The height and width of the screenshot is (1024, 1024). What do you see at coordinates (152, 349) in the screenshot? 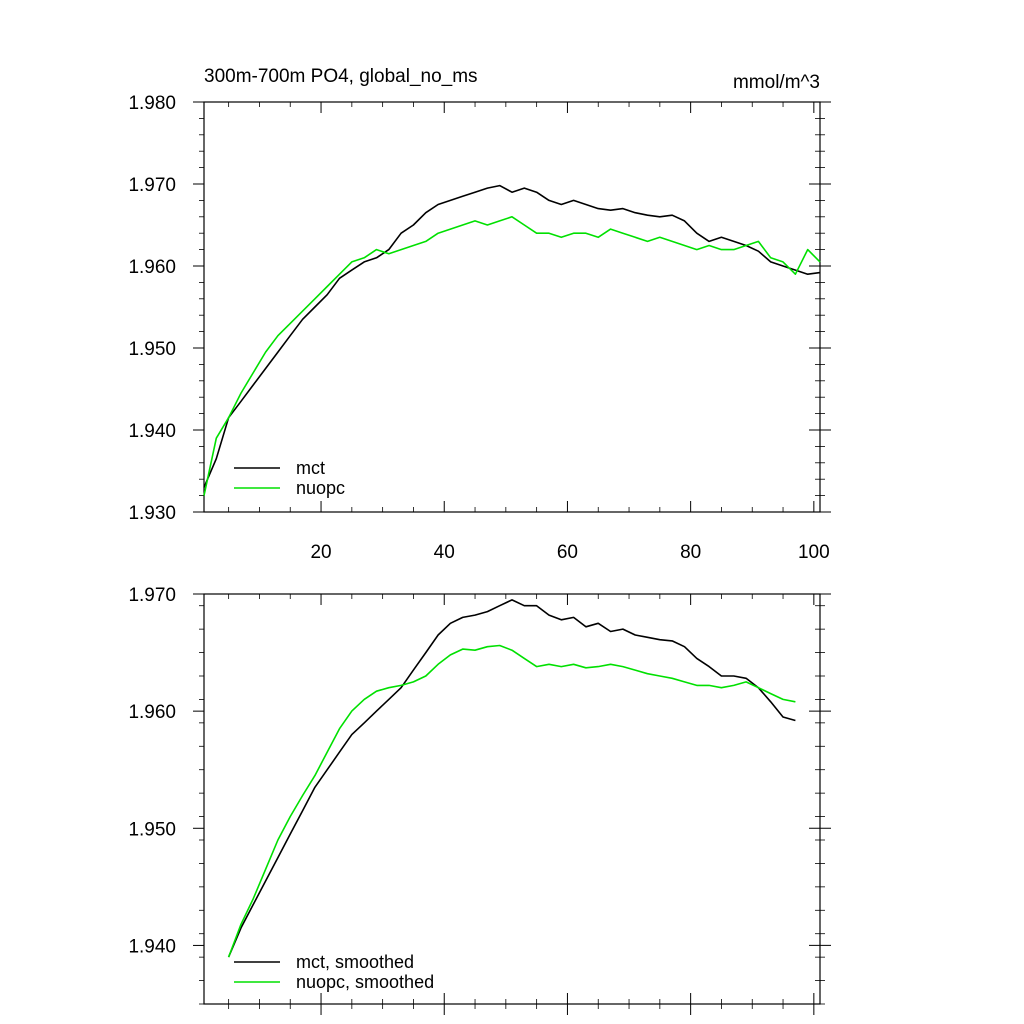
I see `top-y-tick-label: 1.950` at bounding box center [152, 349].